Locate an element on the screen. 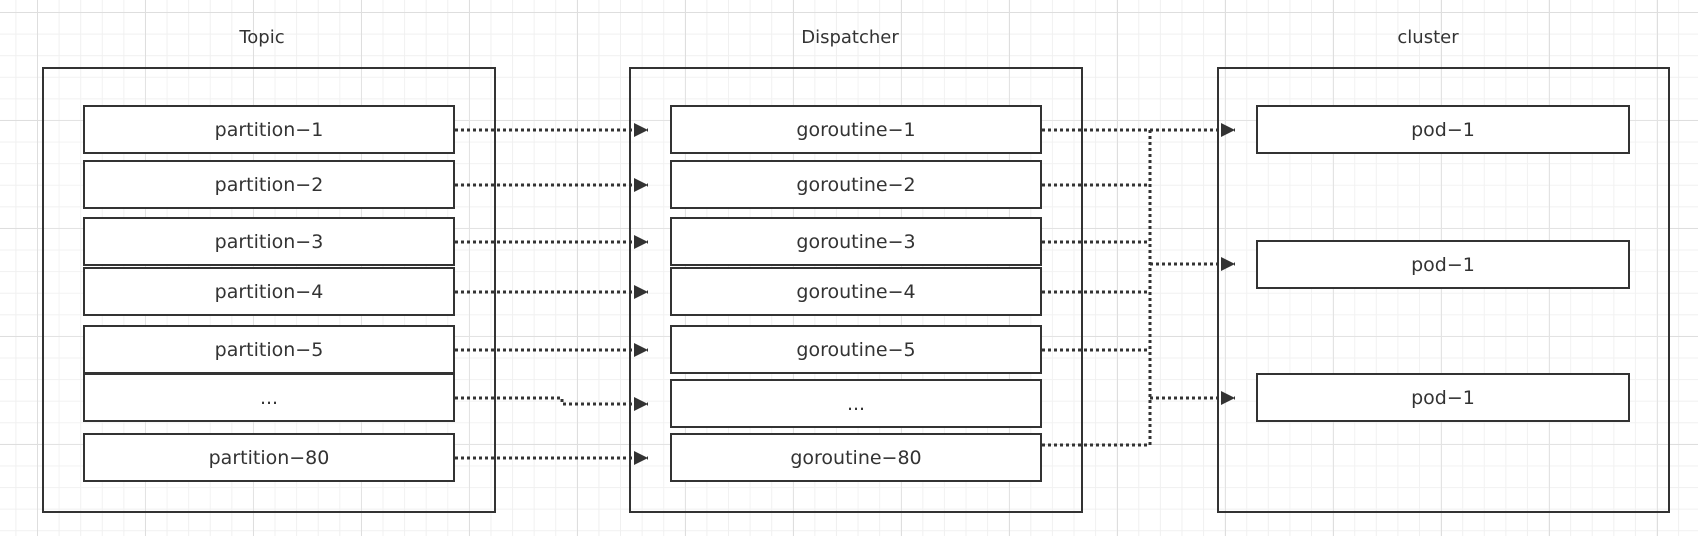 This screenshot has height=536, width=1698. goroutine-box-80: goroutine−80 is located at coordinates (856, 457).